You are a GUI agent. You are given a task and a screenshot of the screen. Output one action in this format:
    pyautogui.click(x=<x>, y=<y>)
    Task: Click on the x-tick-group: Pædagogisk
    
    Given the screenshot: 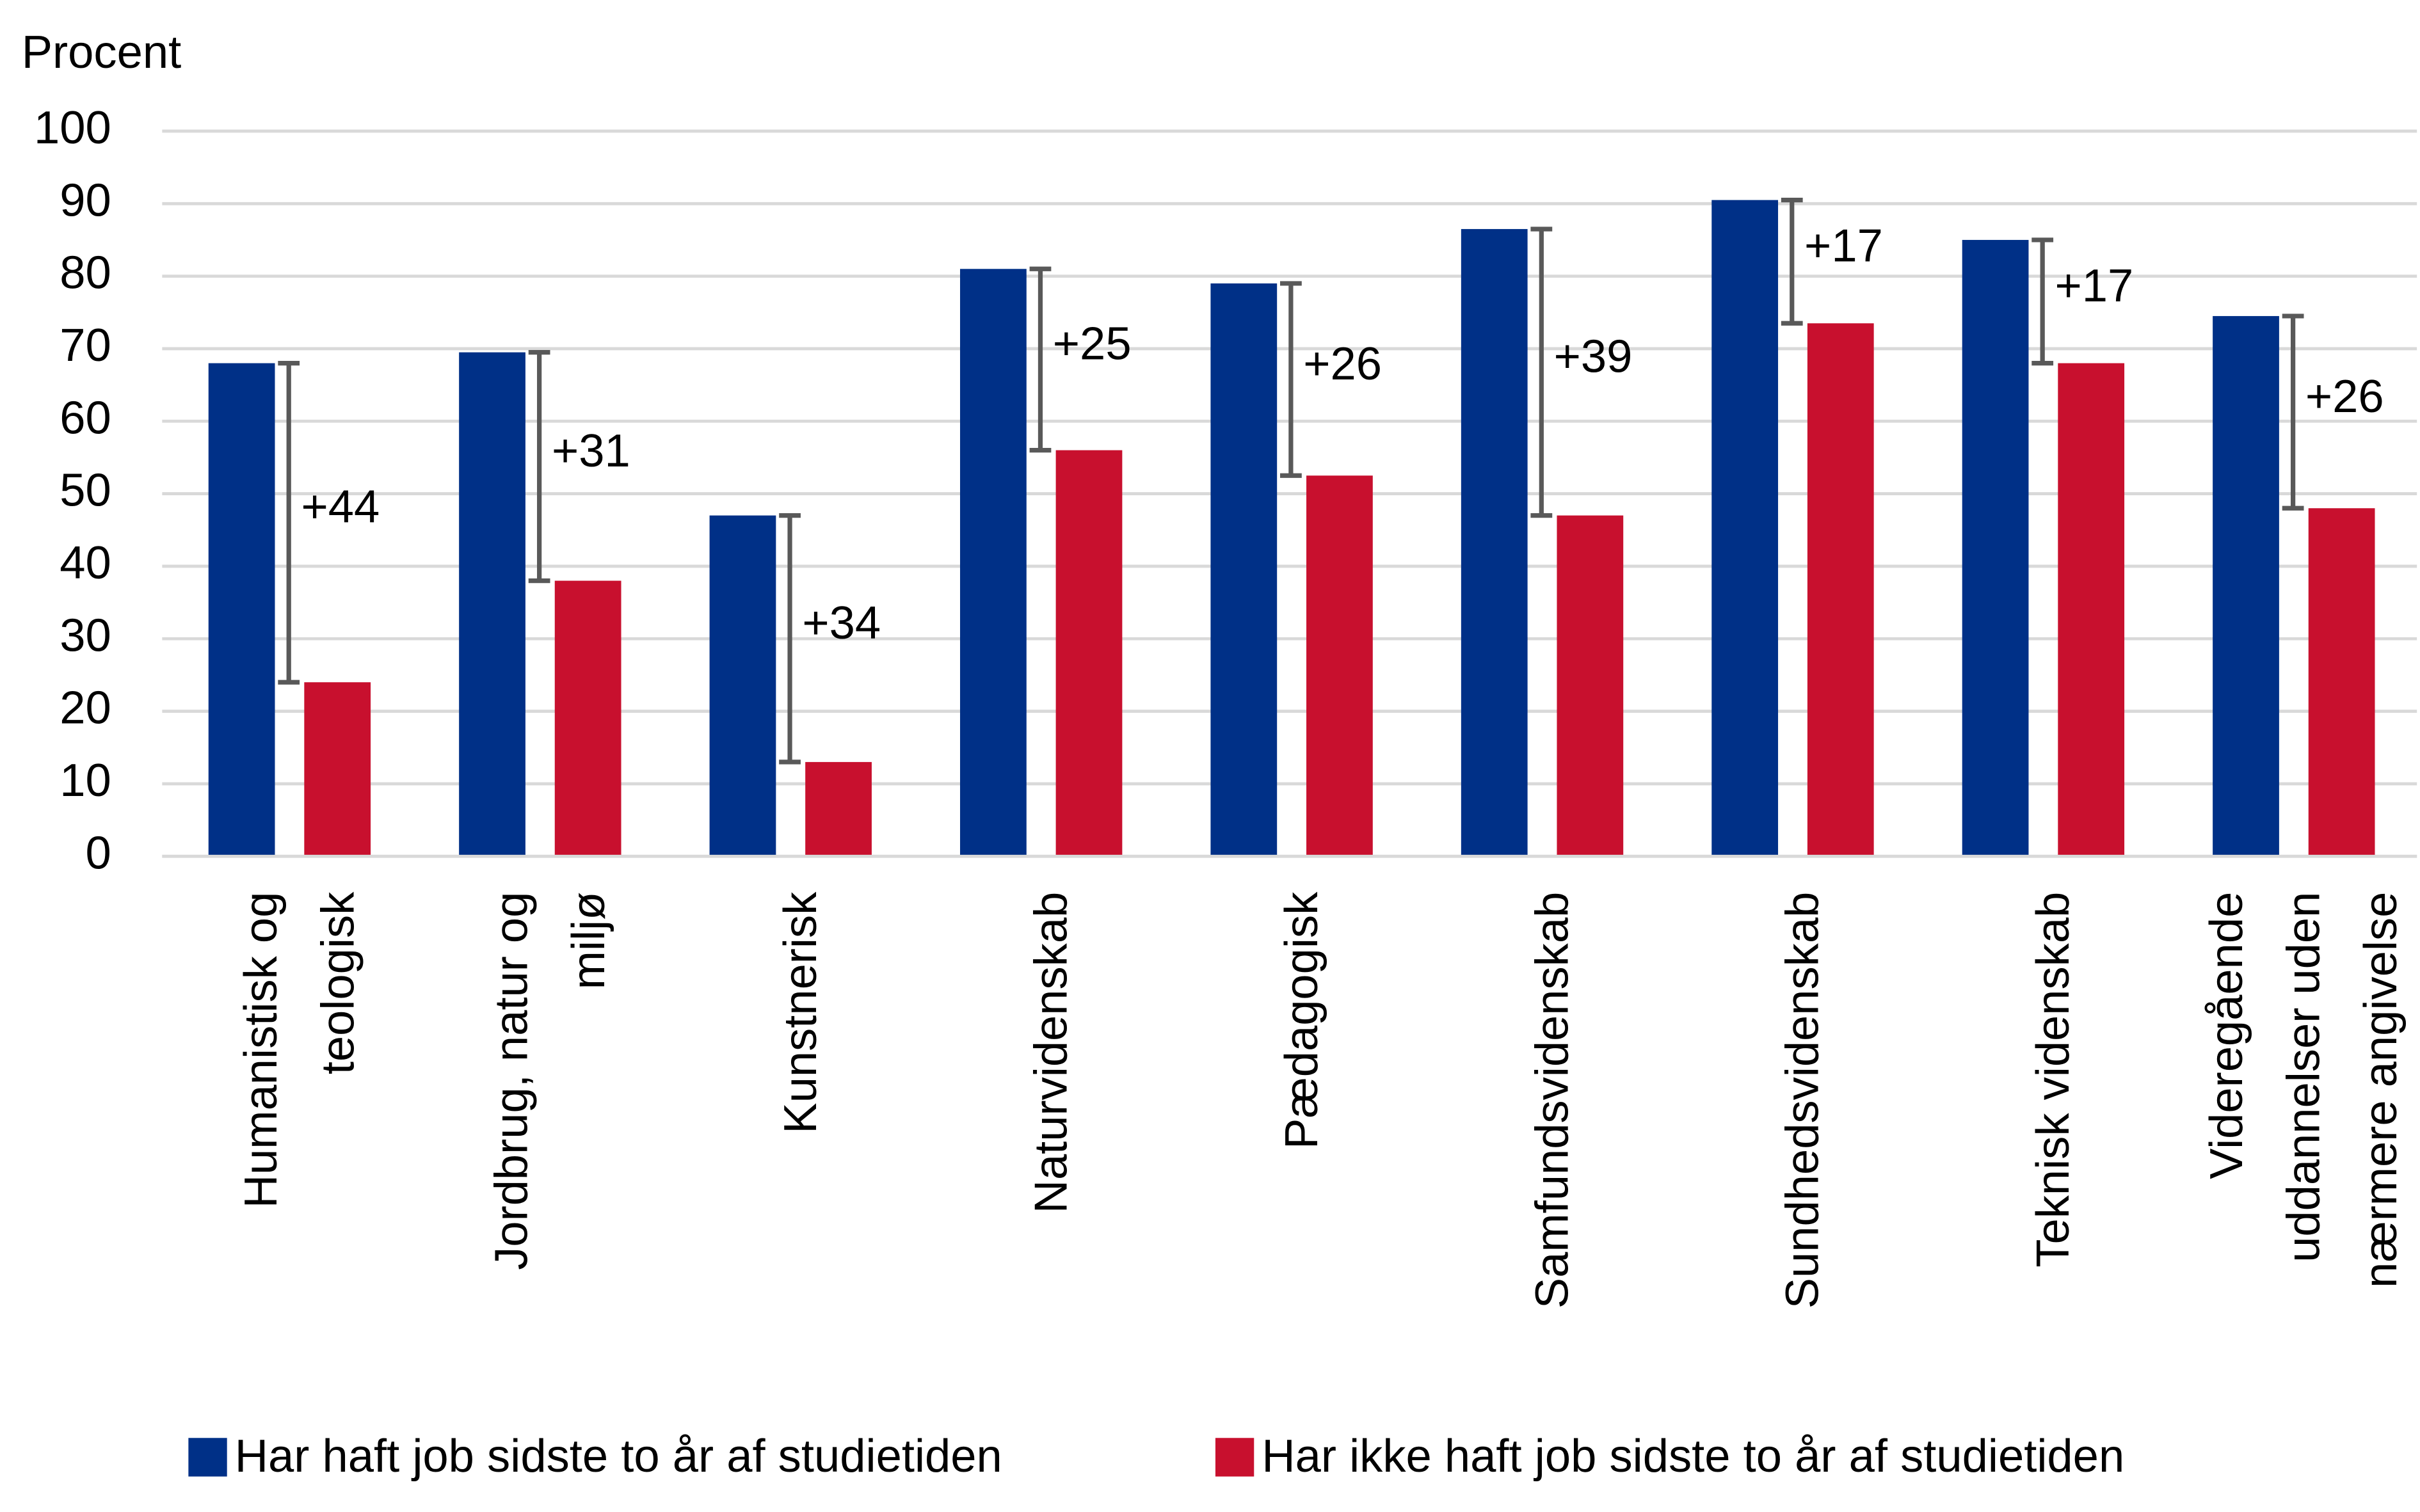 What is the action you would take?
    pyautogui.click(x=1301, y=1020)
    